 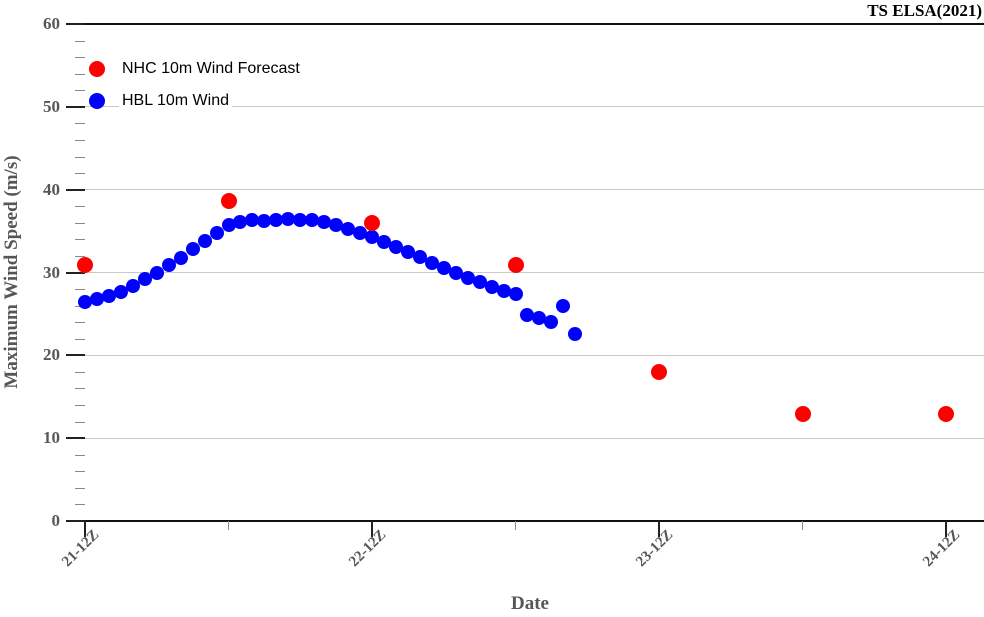 What do you see at coordinates (368, 549) in the screenshot?
I see `x-tick-label: 22-12Z` at bounding box center [368, 549].